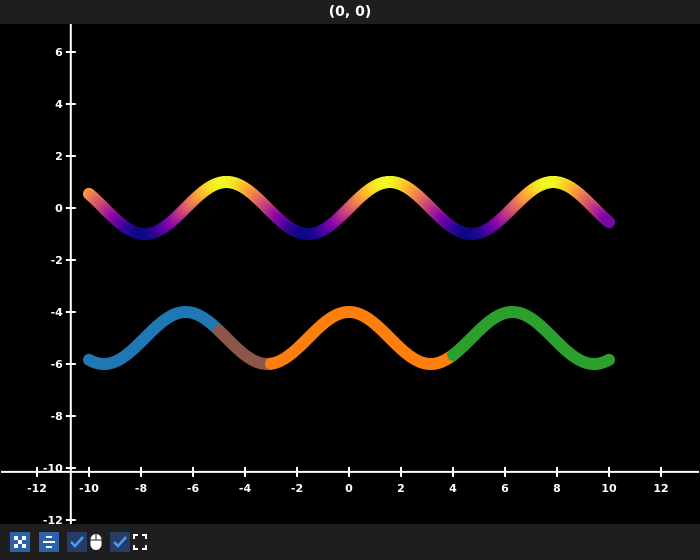  What do you see at coordinates (53, 519) in the screenshot?
I see `y-tick-label: -12` at bounding box center [53, 519].